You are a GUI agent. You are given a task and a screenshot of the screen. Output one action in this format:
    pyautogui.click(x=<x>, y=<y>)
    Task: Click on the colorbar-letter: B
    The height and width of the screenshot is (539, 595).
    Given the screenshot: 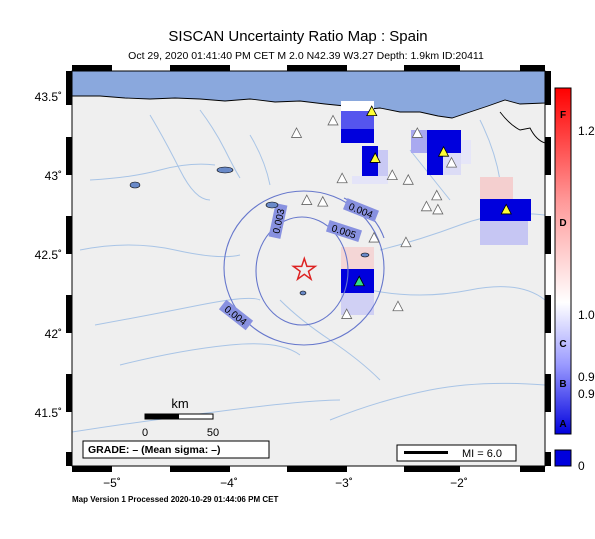 What is the action you would take?
    pyautogui.click(x=562, y=384)
    